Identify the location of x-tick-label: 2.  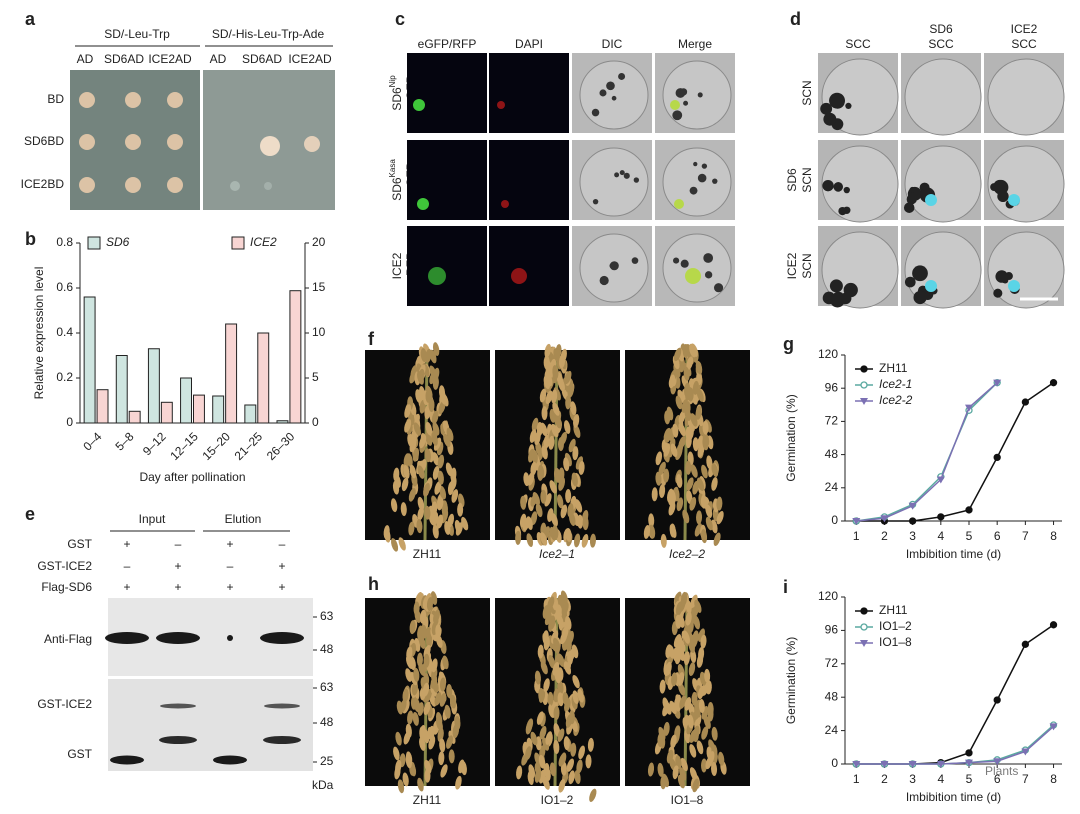
(884, 779).